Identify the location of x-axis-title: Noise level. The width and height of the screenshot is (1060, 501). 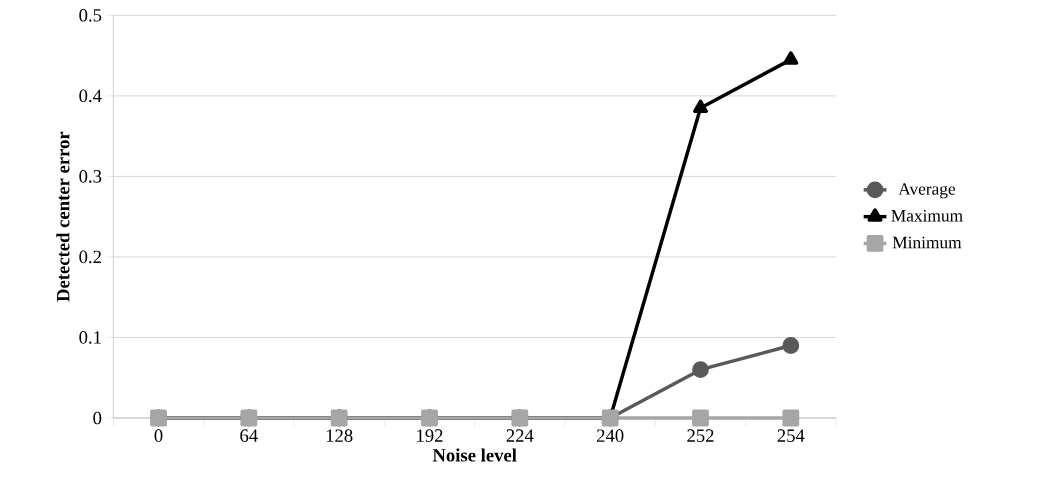
(474, 455).